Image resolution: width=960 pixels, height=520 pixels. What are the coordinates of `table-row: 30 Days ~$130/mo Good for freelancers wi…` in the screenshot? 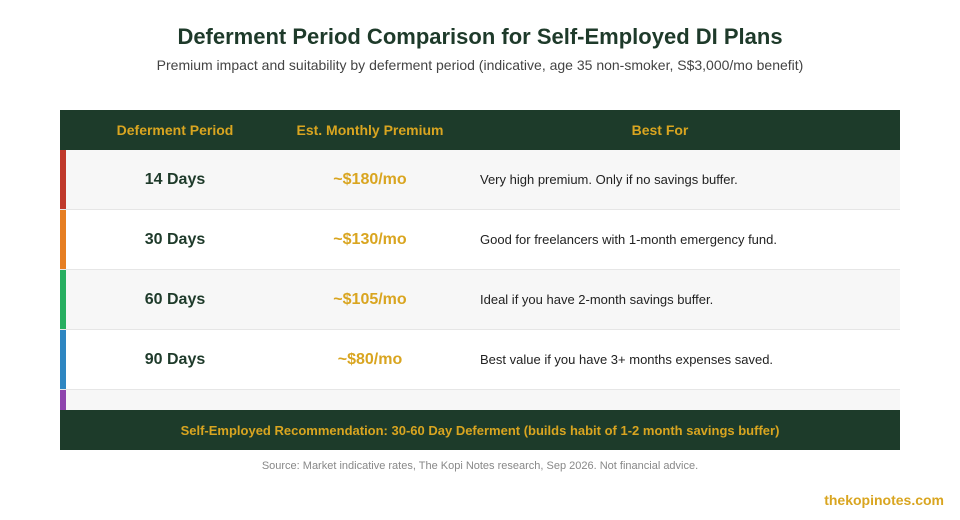 It's located at (480, 240).